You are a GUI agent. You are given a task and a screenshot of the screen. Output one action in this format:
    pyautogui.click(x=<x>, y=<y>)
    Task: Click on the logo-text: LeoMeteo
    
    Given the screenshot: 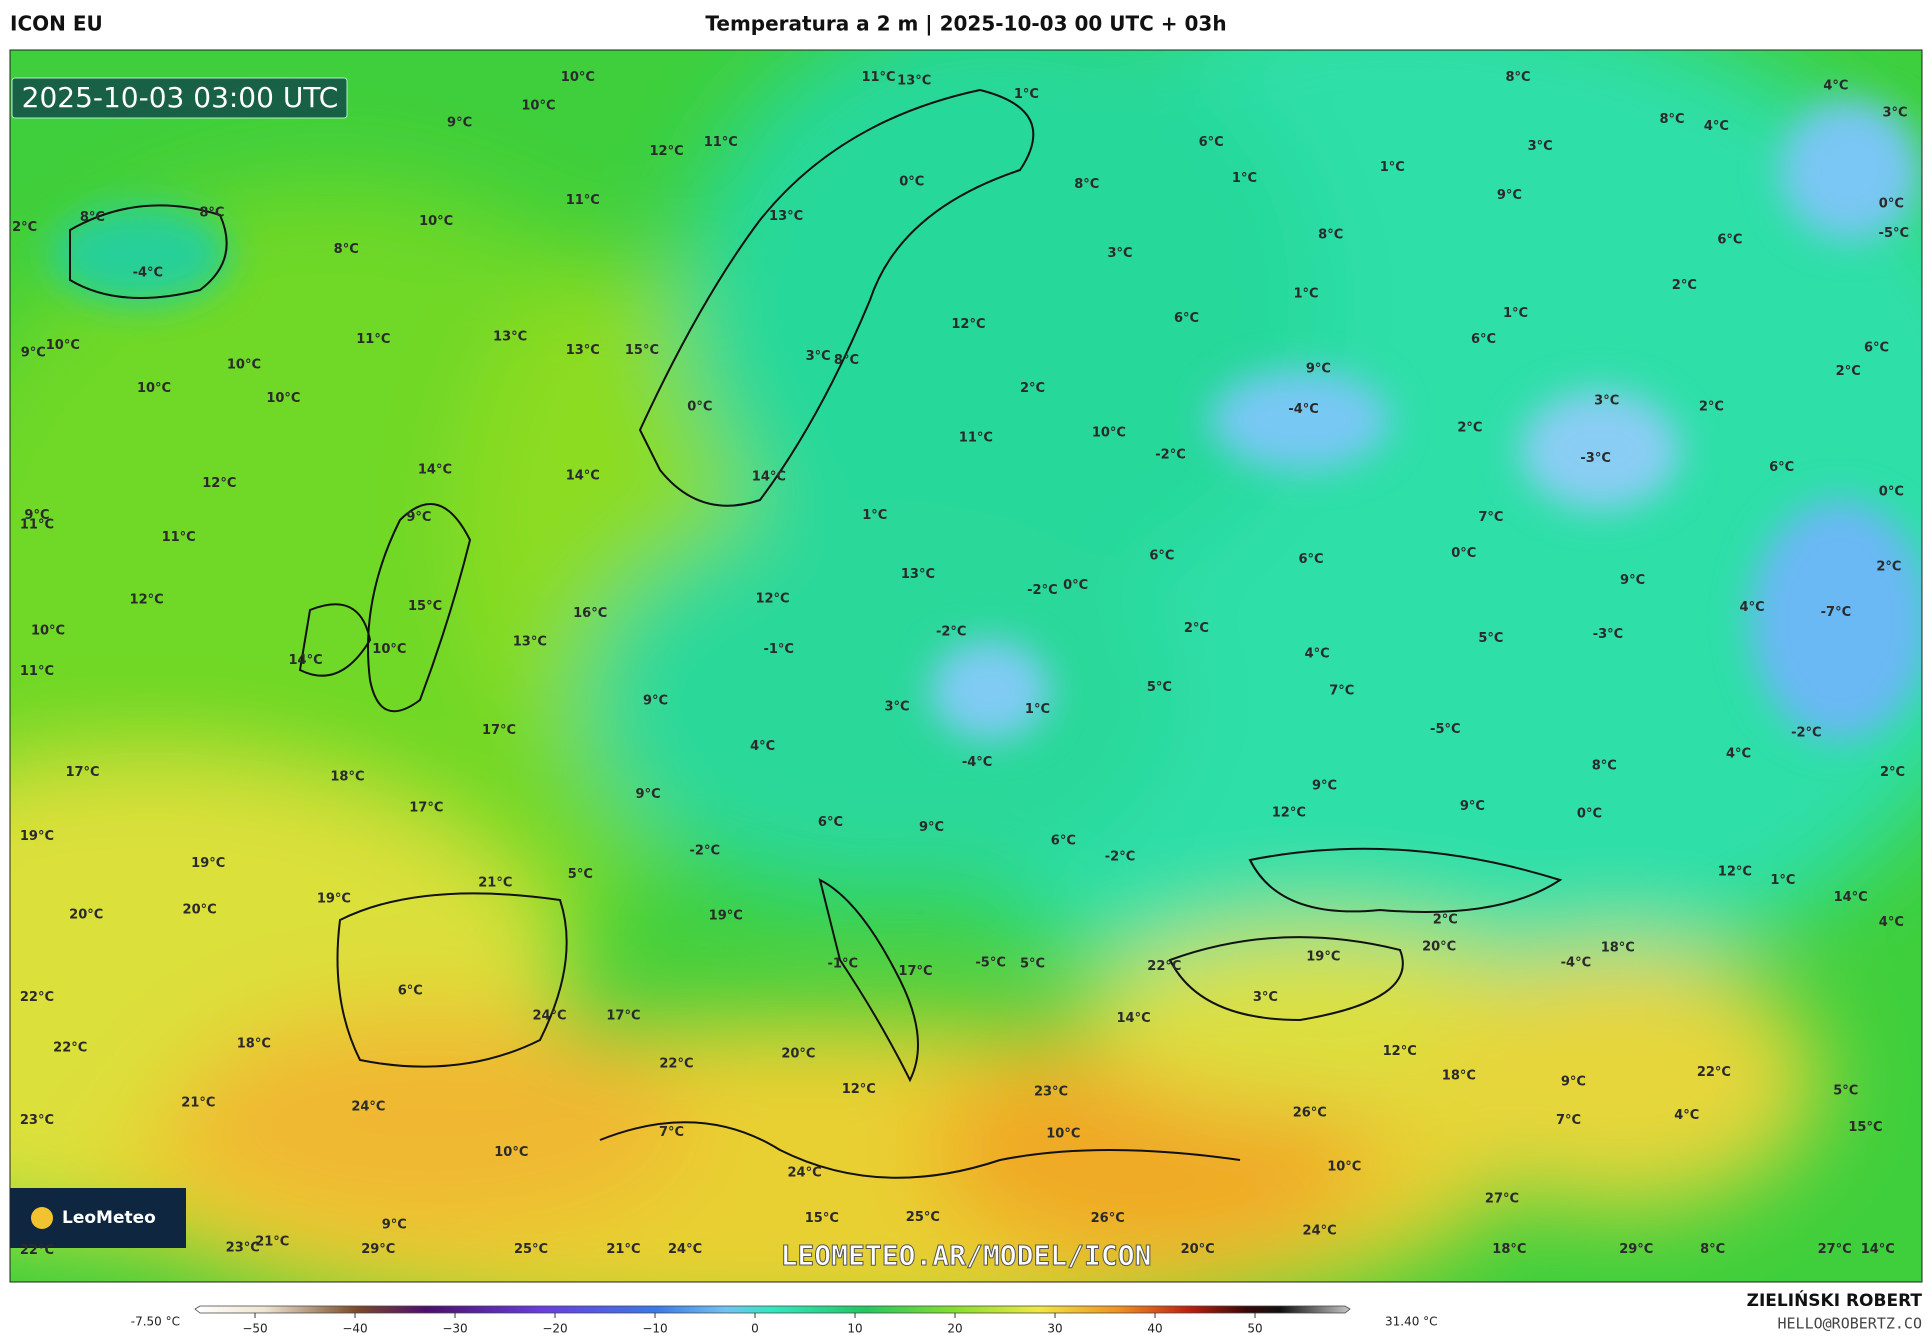 What is the action you would take?
    pyautogui.click(x=109, y=1218)
    